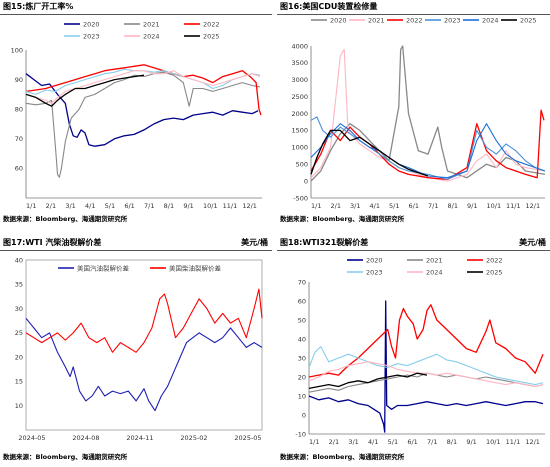 The height and width of the screenshot is (467, 550). Describe the element at coordinates (299, 114) in the screenshot. I see `y-tick-label: 2000` at that location.